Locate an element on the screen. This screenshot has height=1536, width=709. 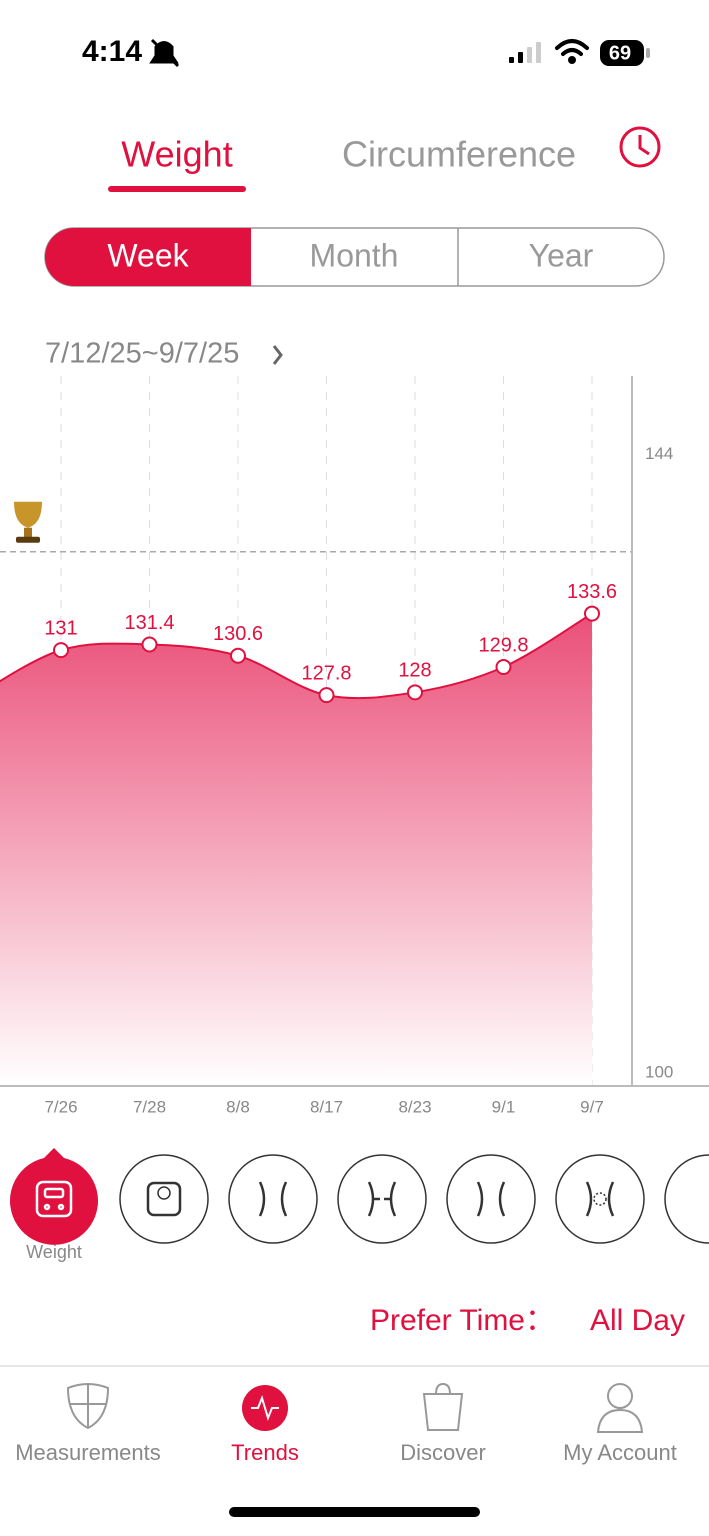
data-label: 127.8 is located at coordinates (326, 673).